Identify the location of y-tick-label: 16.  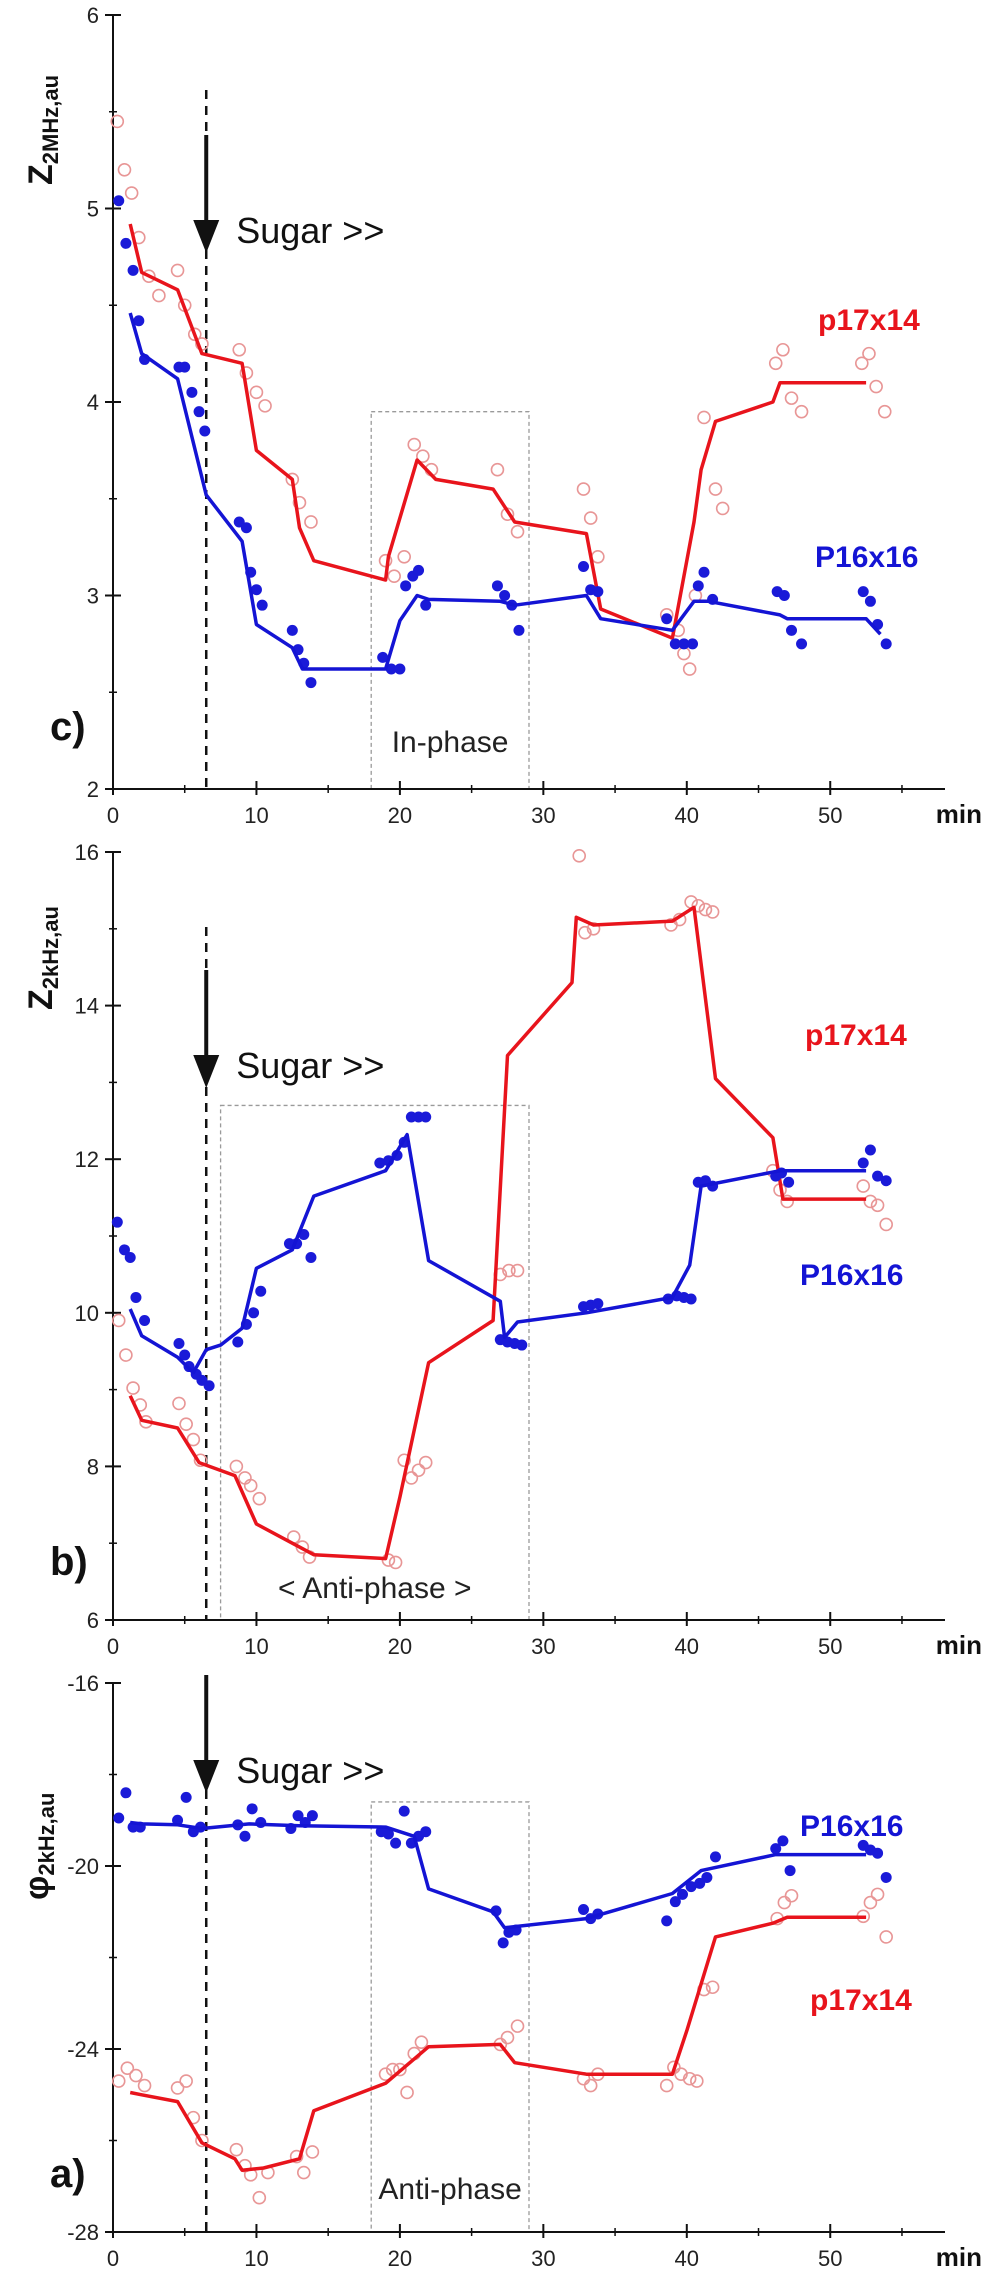
(87, 852).